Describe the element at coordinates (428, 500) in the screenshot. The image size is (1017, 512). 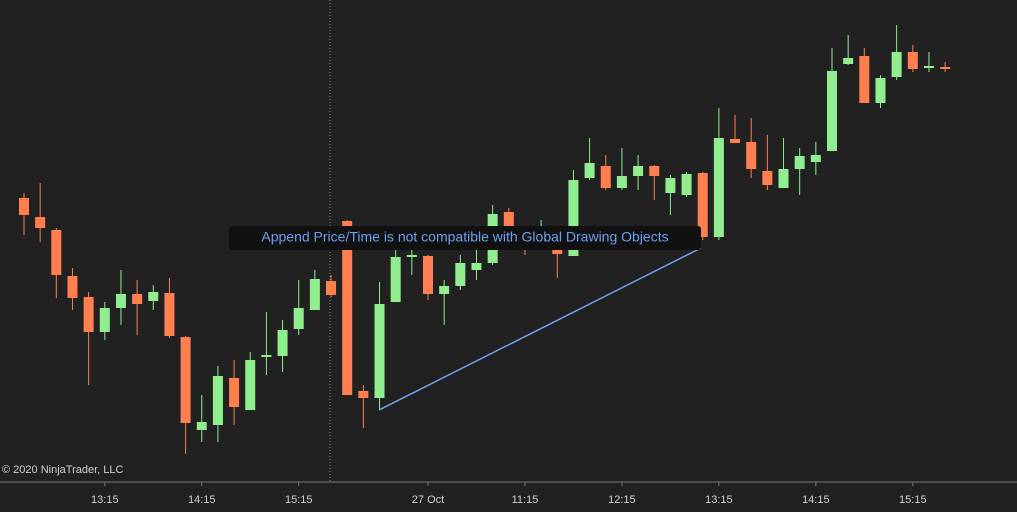
I see `x-tick-label: 27 Oct` at that location.